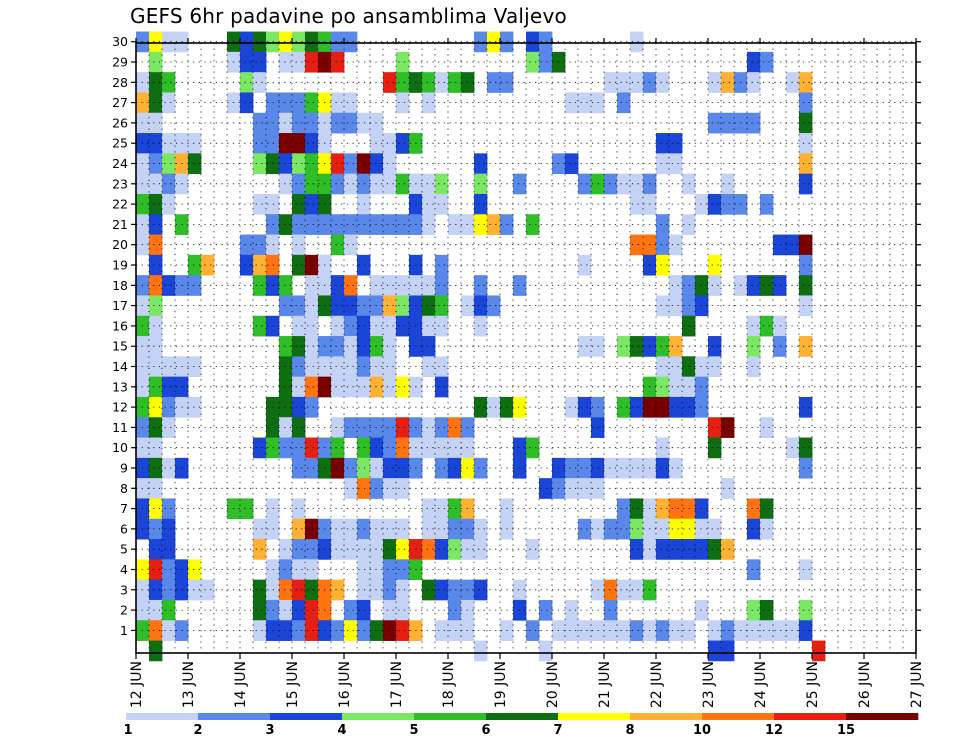 Image resolution: width=960 pixels, height=742 pixels. What do you see at coordinates (124, 630) in the screenshot?
I see `y-tick-label: 1` at bounding box center [124, 630].